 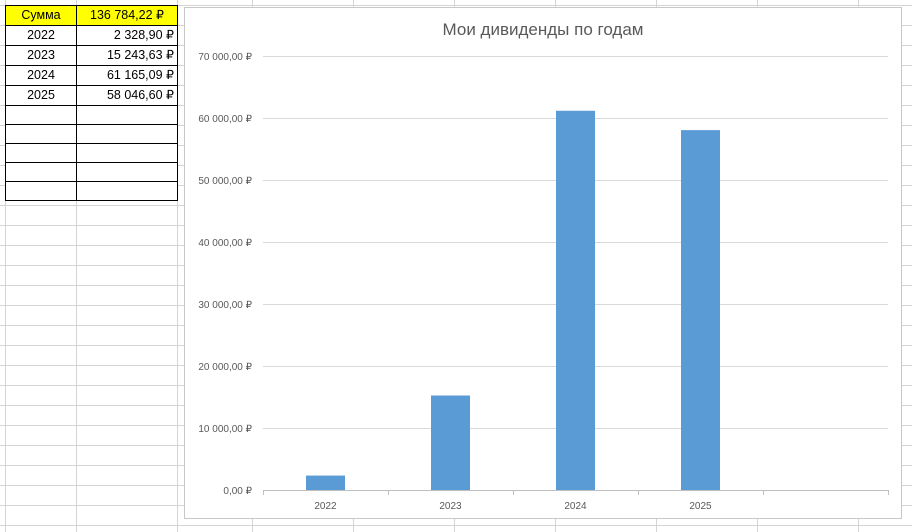 I want to click on y-tick-label: 60 000,00 ₽, so click(x=225, y=119).